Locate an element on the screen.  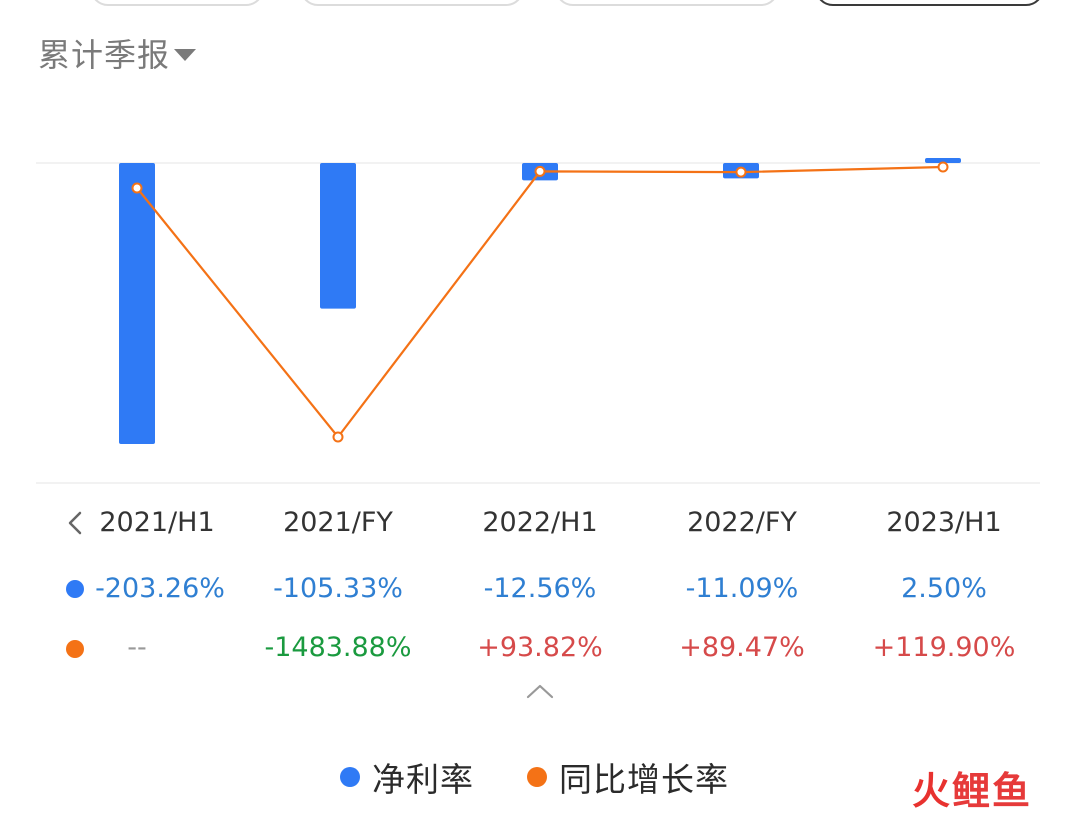
legend-item-yoy-growth: 同比增长率 is located at coordinates (628, 777).